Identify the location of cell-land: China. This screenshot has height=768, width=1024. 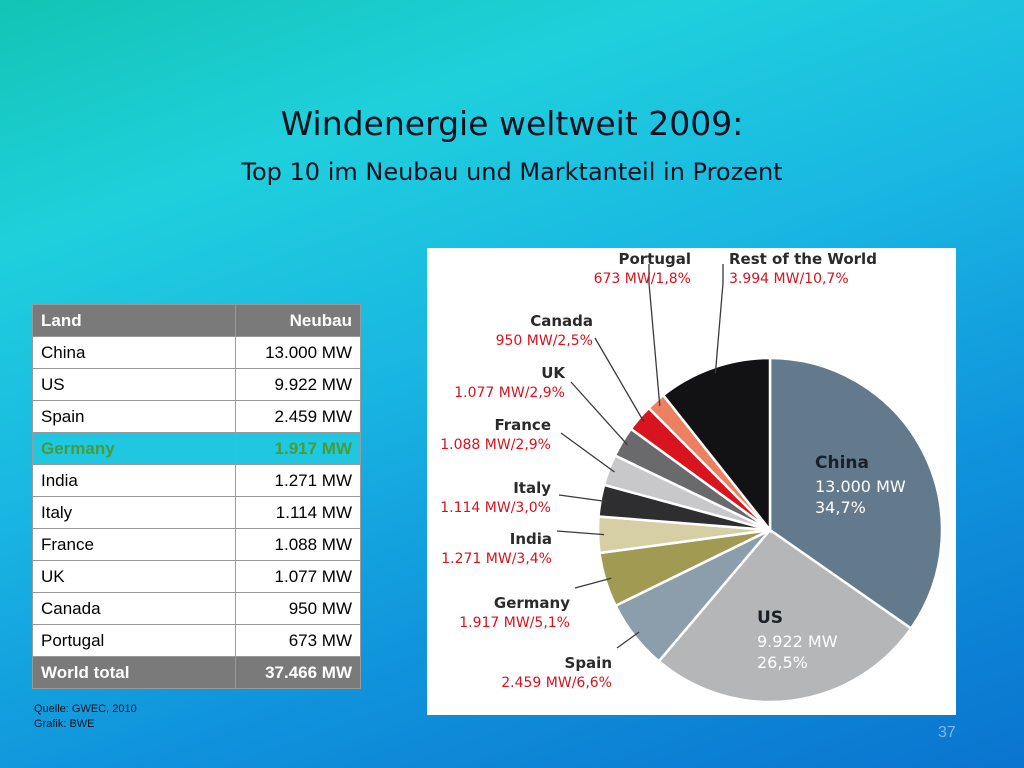
(134, 352).